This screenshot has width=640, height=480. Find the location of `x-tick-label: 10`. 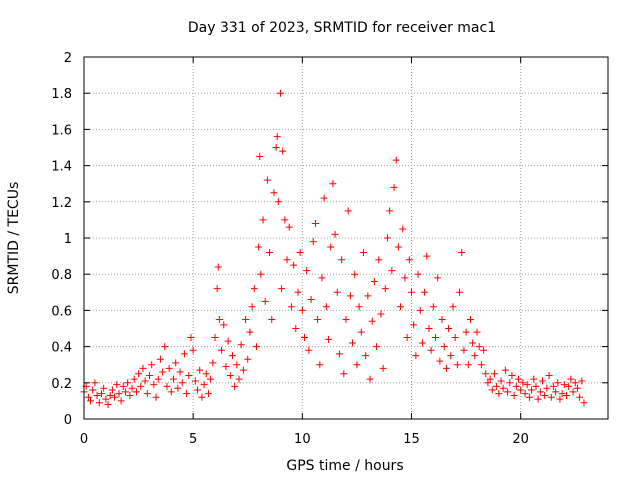

x-tick-label: 10 is located at coordinates (302, 439).